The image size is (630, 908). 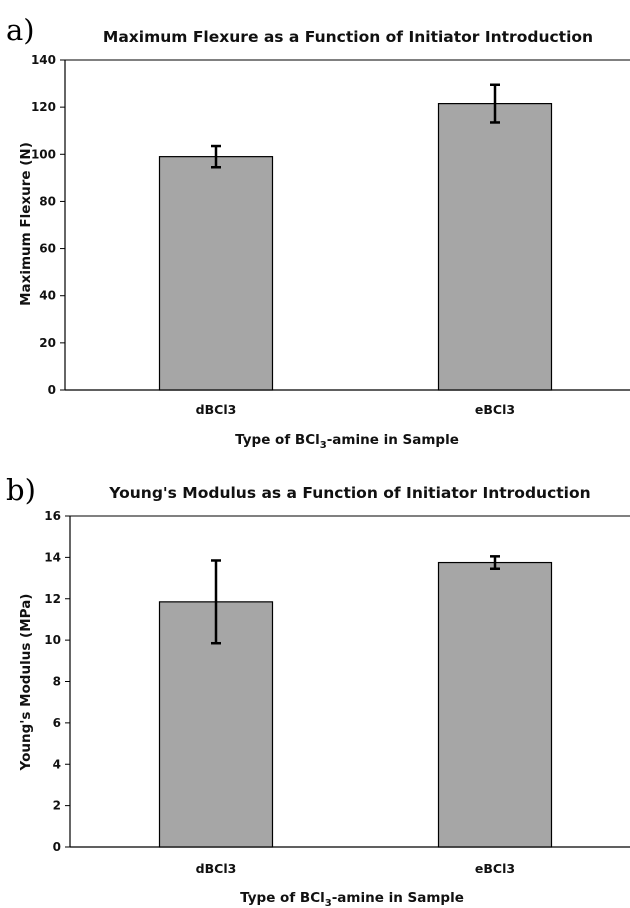 What do you see at coordinates (20, 30) in the screenshot?
I see `panel-label-a: a)` at bounding box center [20, 30].